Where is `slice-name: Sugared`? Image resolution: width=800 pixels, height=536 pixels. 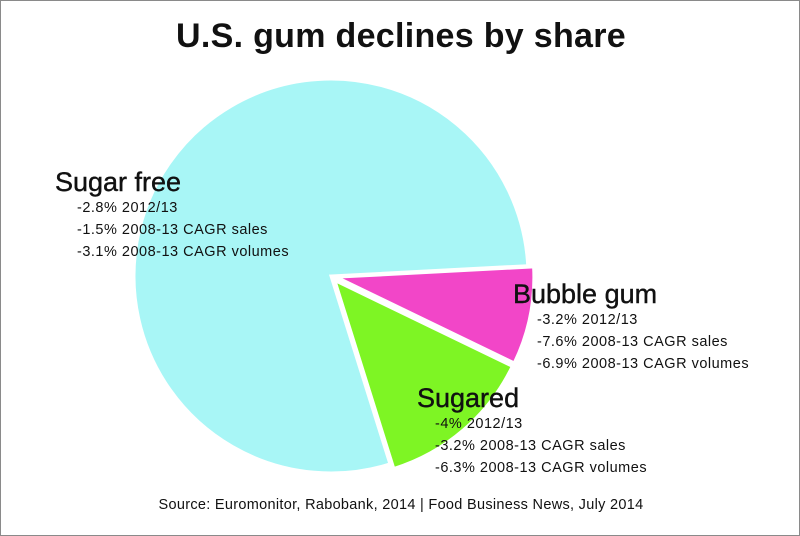 slice-name: Sugared is located at coordinates (468, 398).